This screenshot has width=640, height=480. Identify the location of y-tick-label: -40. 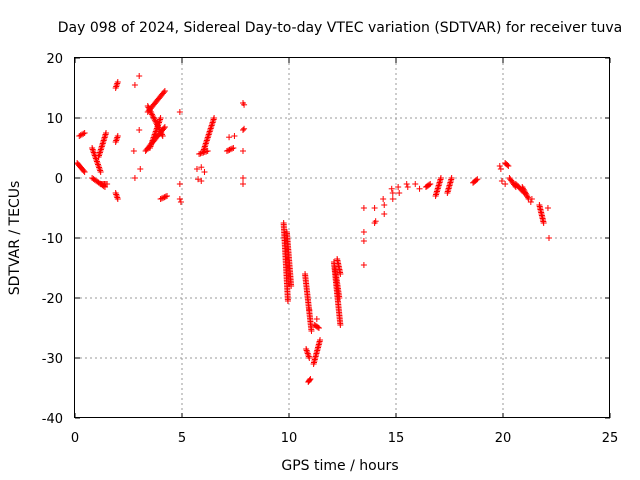
(52, 419).